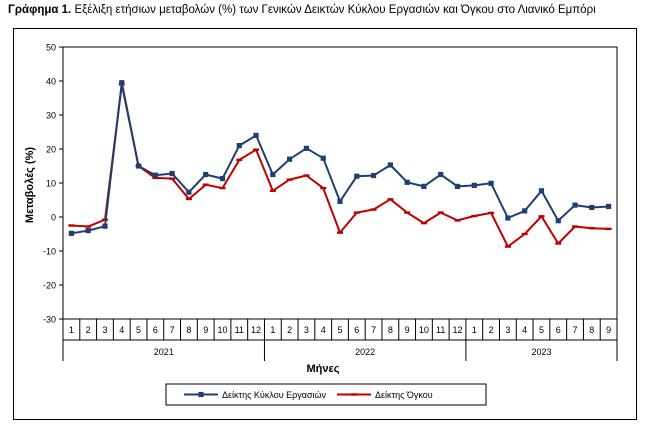  What do you see at coordinates (40, 10) in the screenshot?
I see `figure-title-prefix: Γράφημα 1.` at bounding box center [40, 10].